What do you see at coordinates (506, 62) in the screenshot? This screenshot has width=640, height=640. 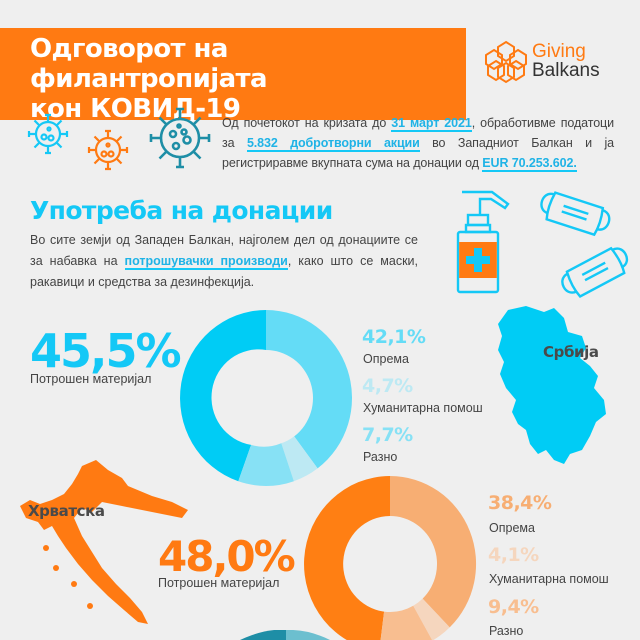 I see `giving-balkans-hexagon-icon` at bounding box center [506, 62].